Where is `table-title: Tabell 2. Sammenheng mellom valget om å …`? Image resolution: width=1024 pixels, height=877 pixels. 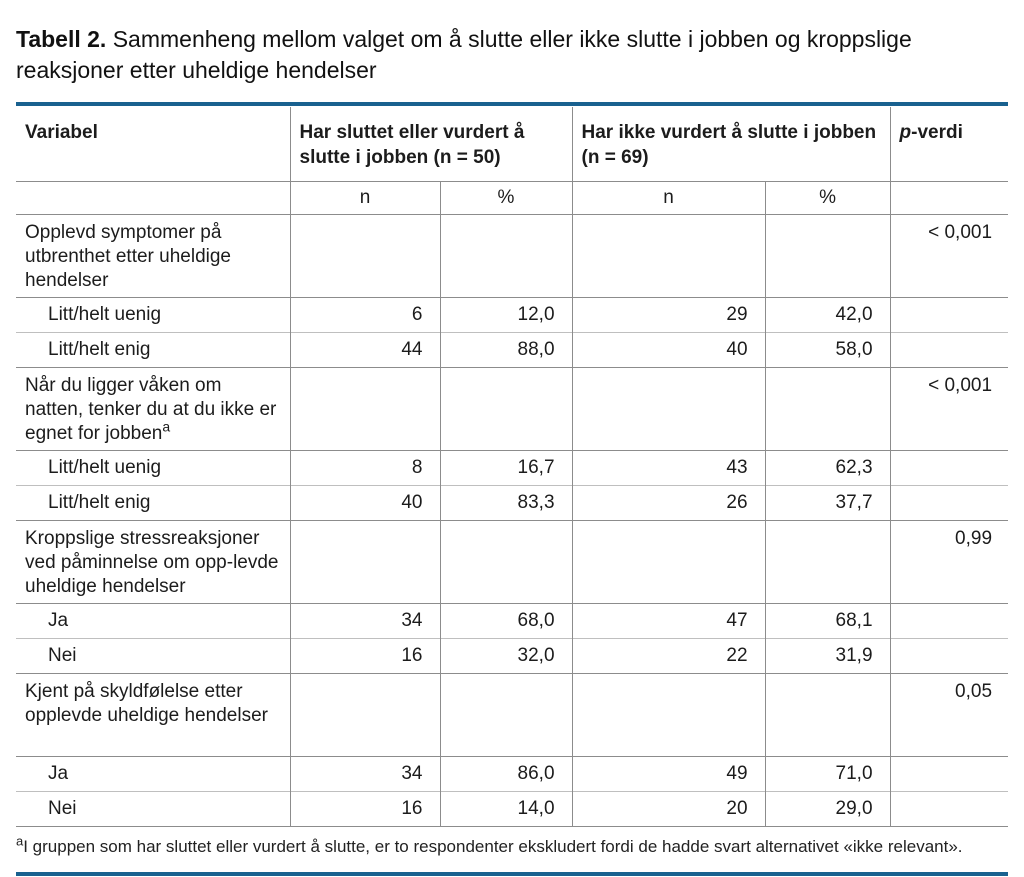
table-title: Tabell 2. Sammenheng mellom valget om å … is located at coordinates (512, 55).